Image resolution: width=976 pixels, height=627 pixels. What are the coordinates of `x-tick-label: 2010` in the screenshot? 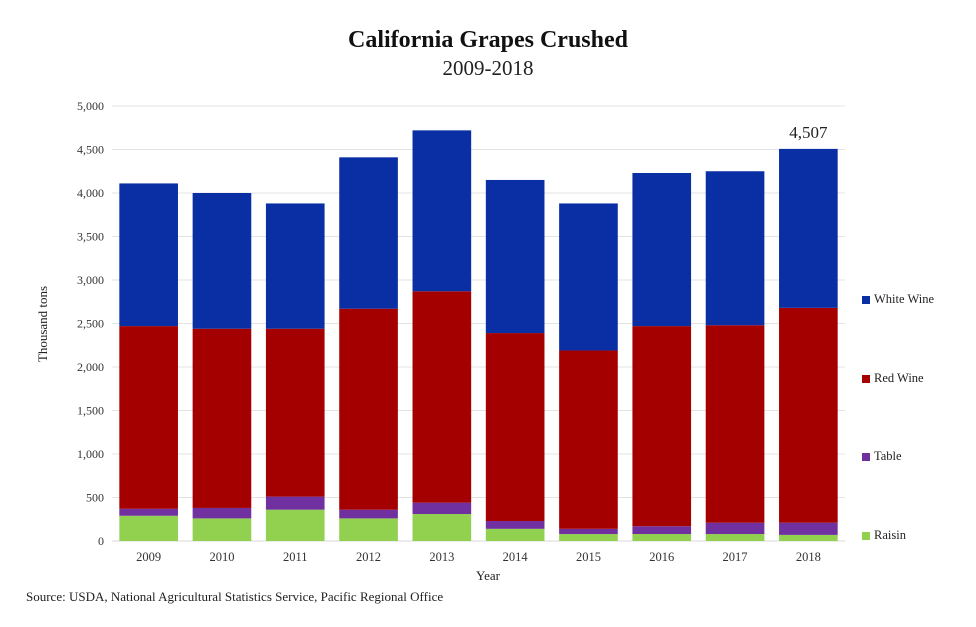 It's located at (221, 557).